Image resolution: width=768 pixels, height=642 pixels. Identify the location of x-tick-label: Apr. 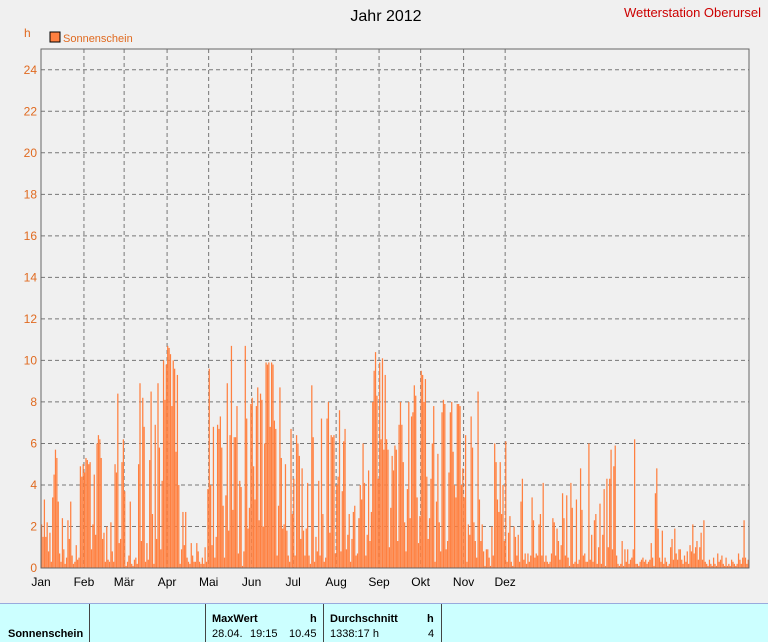
(167, 582).